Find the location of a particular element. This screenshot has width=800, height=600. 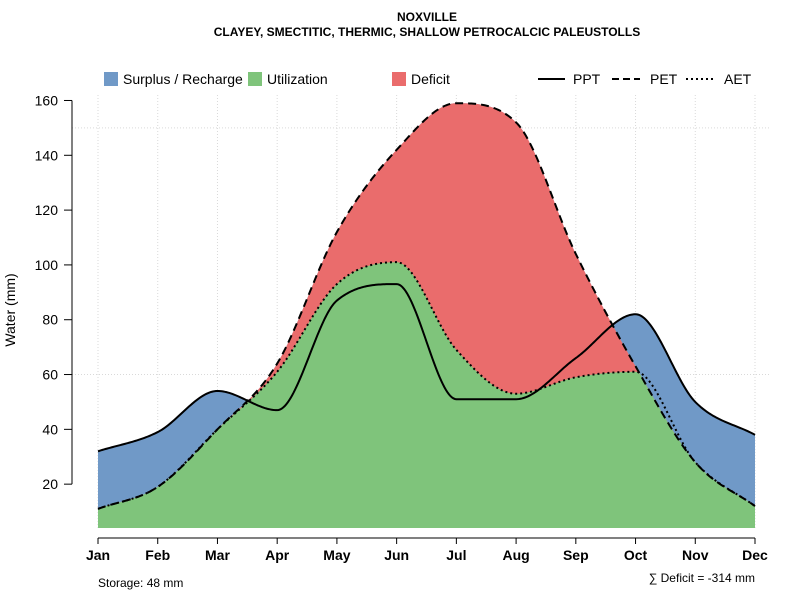

y-axis-title: Water (mm) is located at coordinates (10, 309).